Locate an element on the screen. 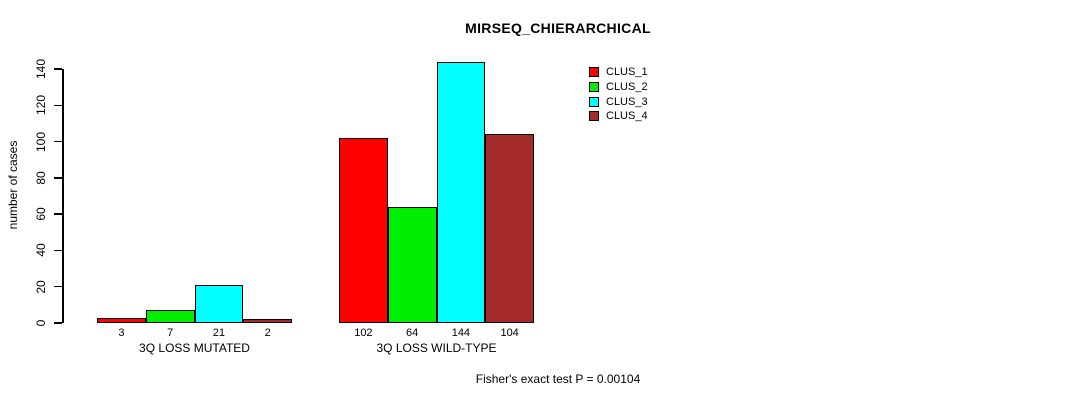 The width and height of the screenshot is (1090, 400). bar-value-label: 64 is located at coordinates (412, 333).